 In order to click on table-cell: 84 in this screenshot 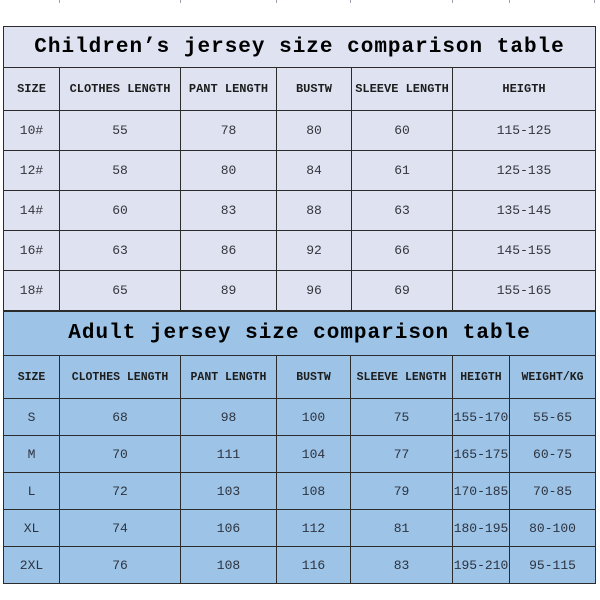, I will do `click(314, 170)`.